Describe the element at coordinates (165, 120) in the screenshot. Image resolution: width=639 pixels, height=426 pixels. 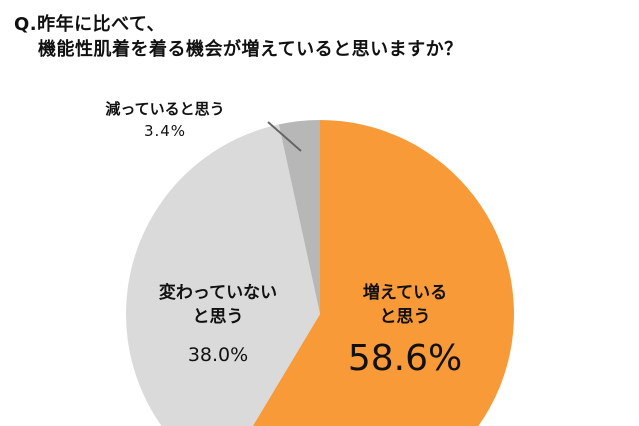
I see `label-decrease: 減っていると思う 3.4%` at that location.